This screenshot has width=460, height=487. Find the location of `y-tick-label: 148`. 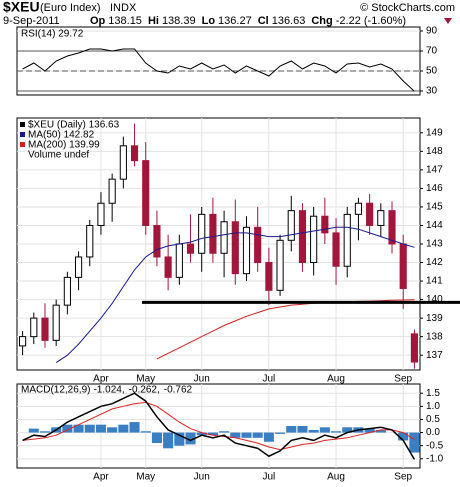

y-tick-label: 148 is located at coordinates (434, 151).